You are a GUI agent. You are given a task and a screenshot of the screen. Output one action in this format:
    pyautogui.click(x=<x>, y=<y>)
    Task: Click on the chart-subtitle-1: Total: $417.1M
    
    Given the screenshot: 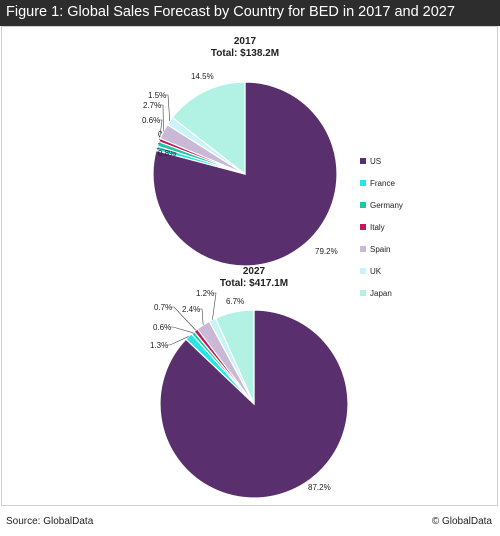 What is the action you would take?
    pyautogui.click(x=254, y=283)
    